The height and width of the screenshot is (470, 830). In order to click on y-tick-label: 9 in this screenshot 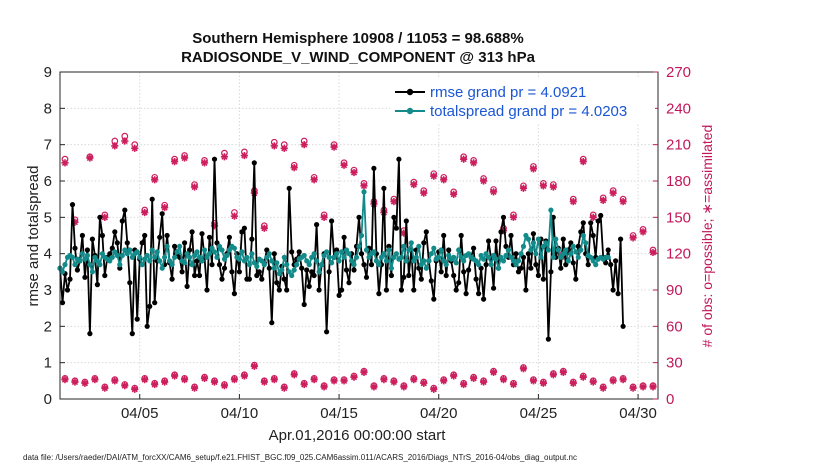, I will do `click(48, 72)`.